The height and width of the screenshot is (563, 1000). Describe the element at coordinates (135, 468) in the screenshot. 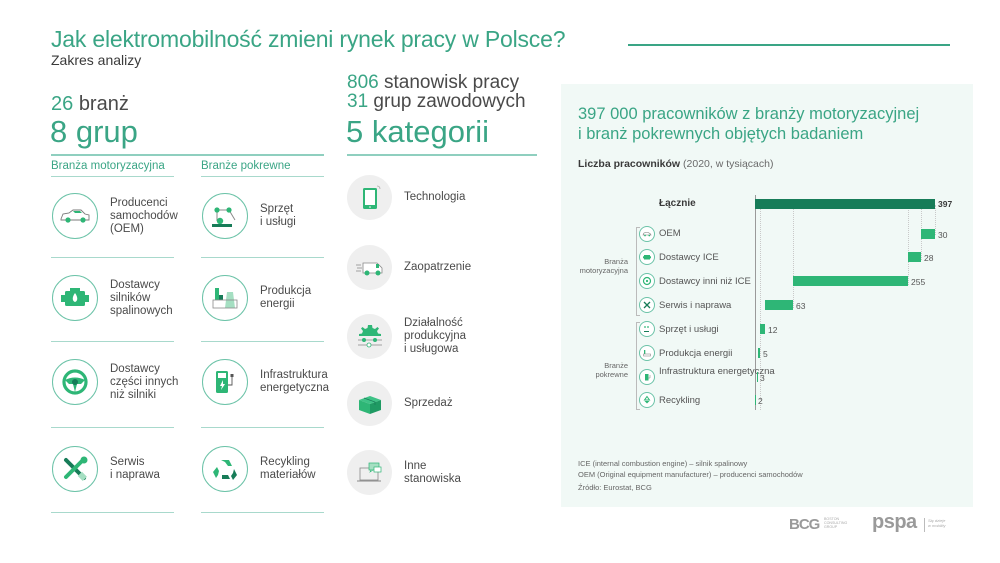

I see `sector-label: Serwis i naprawa` at that location.